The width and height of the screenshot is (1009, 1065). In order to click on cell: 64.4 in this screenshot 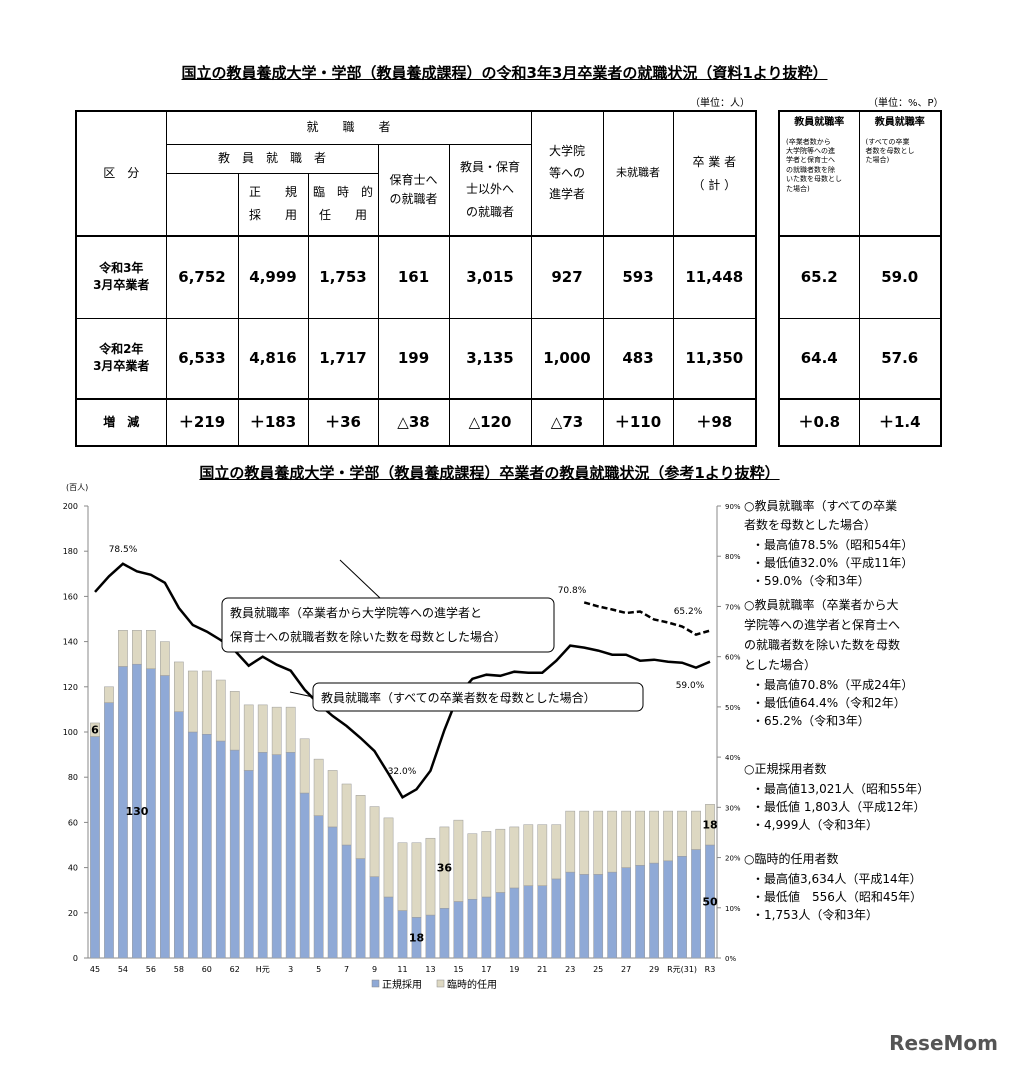, I will do `click(819, 358)`.